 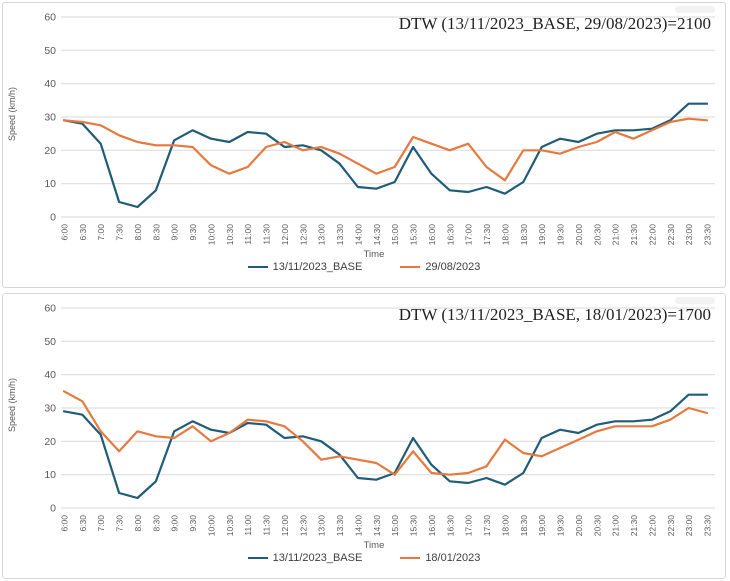 I want to click on legend: 13/11/2023_BASE 18/01/2023, so click(x=364, y=558).